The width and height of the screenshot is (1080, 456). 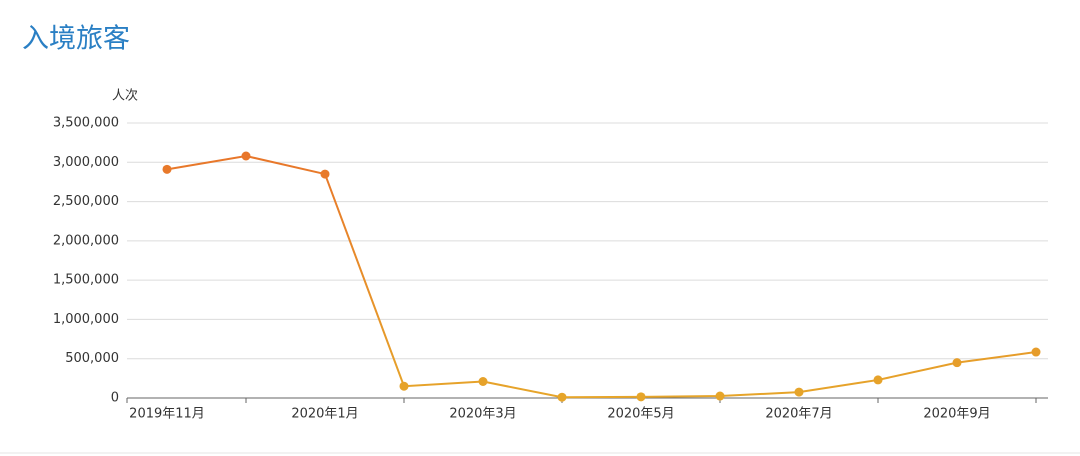 I want to click on y-tick-label: 2,000,000, so click(x=86, y=240).